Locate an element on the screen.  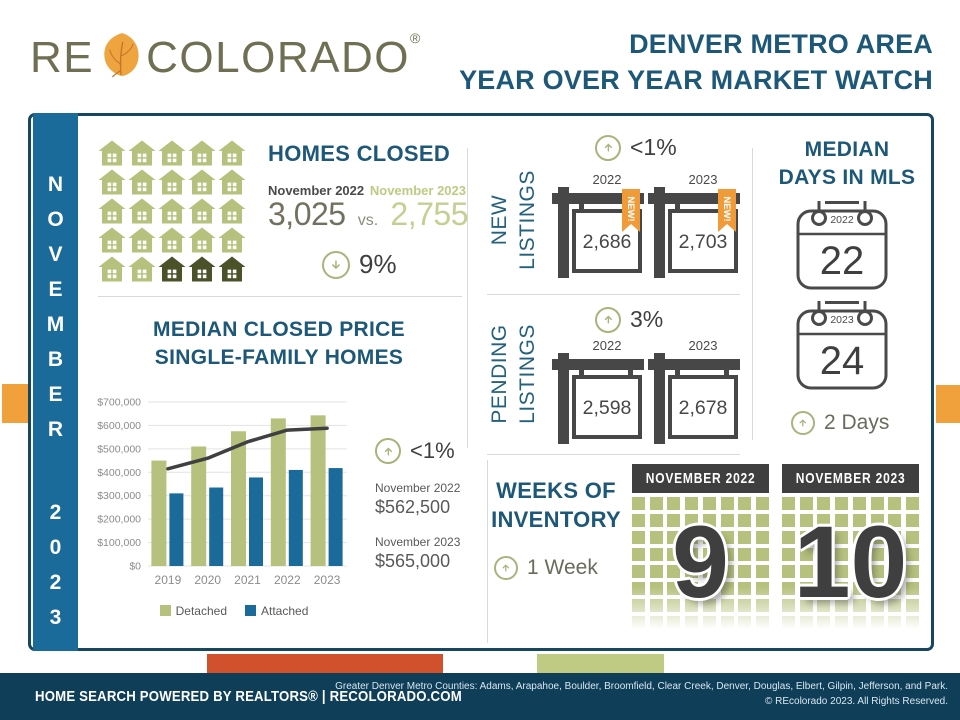
sidebar-letter: B is located at coordinates (55, 359).